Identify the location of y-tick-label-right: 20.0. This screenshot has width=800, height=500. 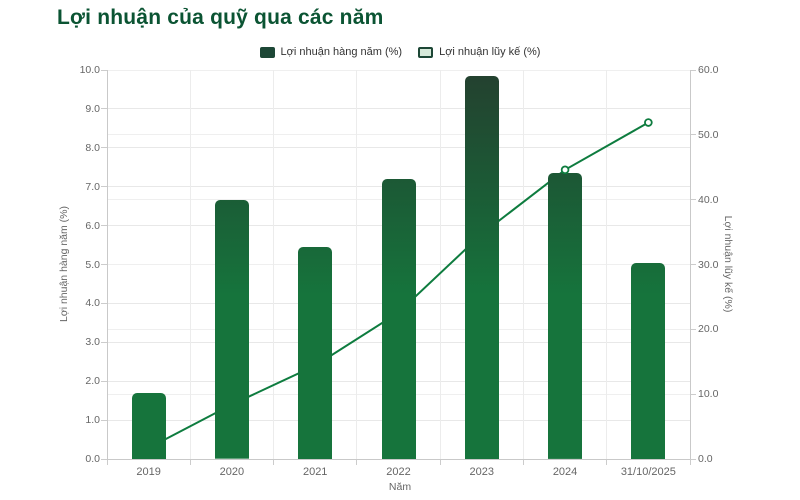
(708, 329).